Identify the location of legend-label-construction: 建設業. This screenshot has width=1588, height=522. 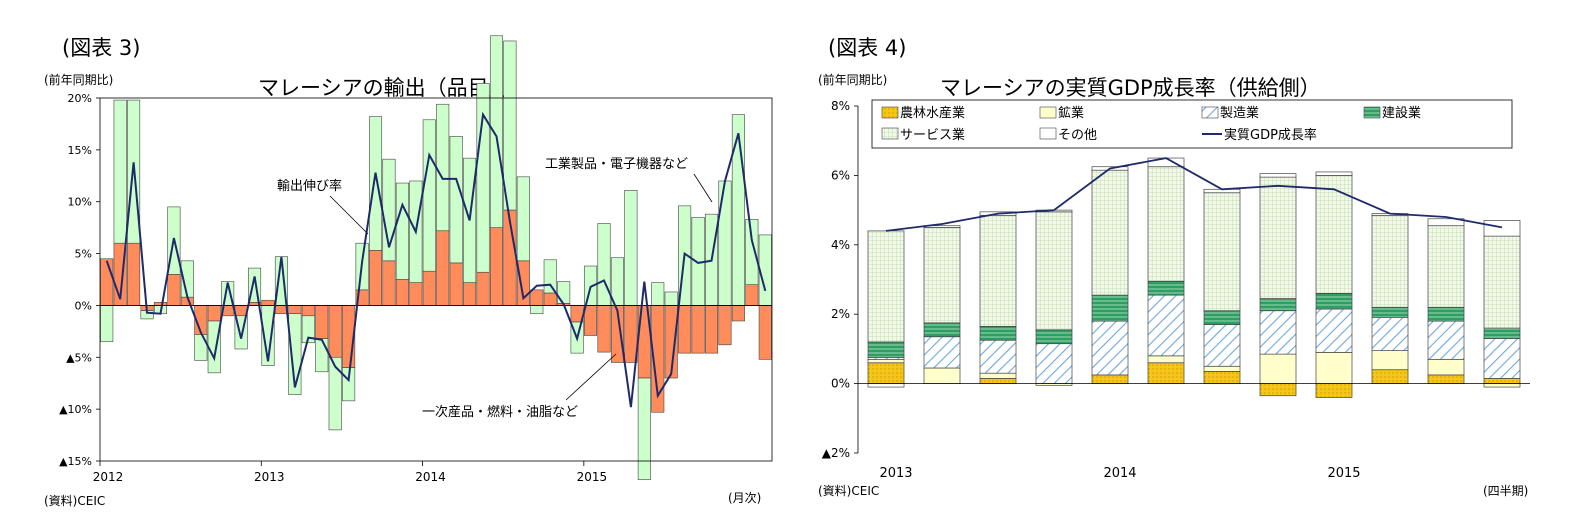
(1401, 113).